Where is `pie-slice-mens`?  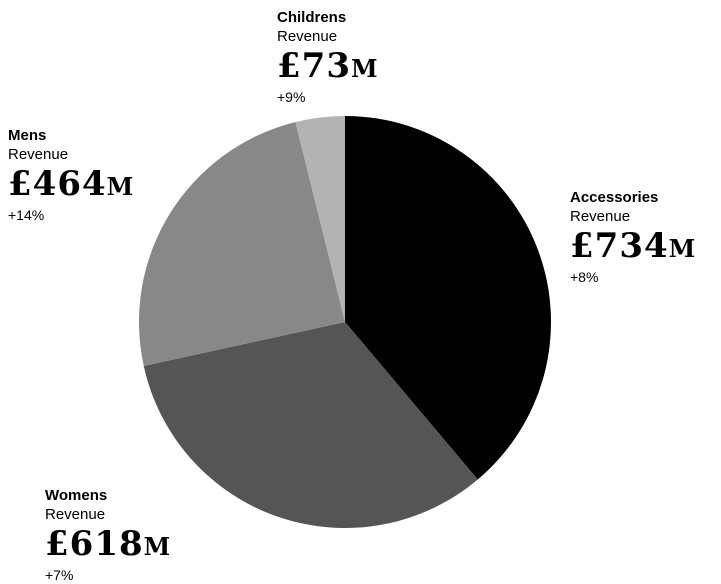
pie-slice-mens is located at coordinates (242, 244).